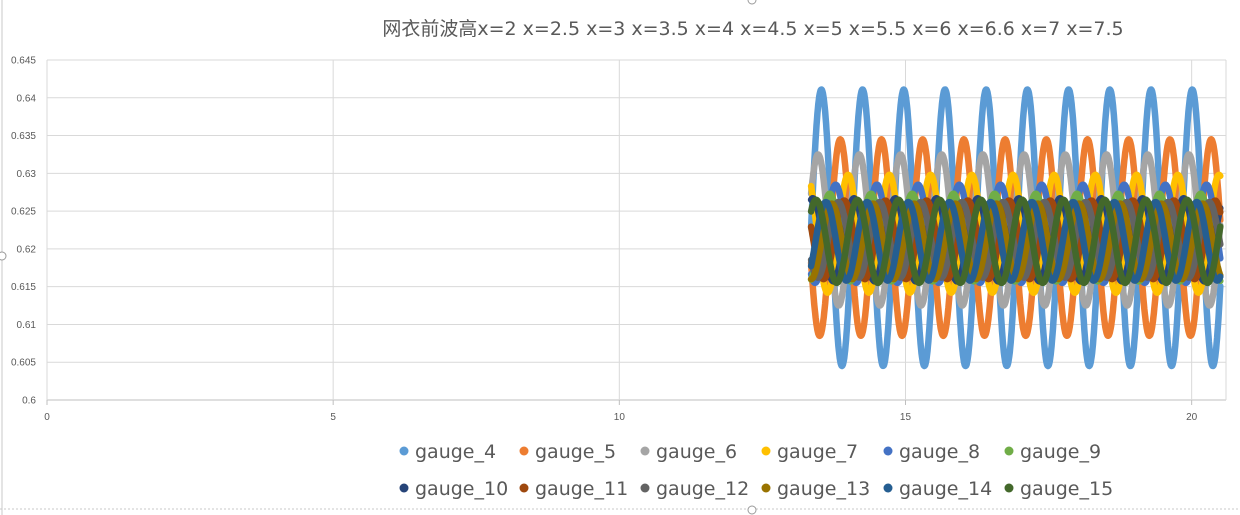 This screenshot has width=1240, height=515. I want to click on legend-label: gauge_4, so click(455, 452).